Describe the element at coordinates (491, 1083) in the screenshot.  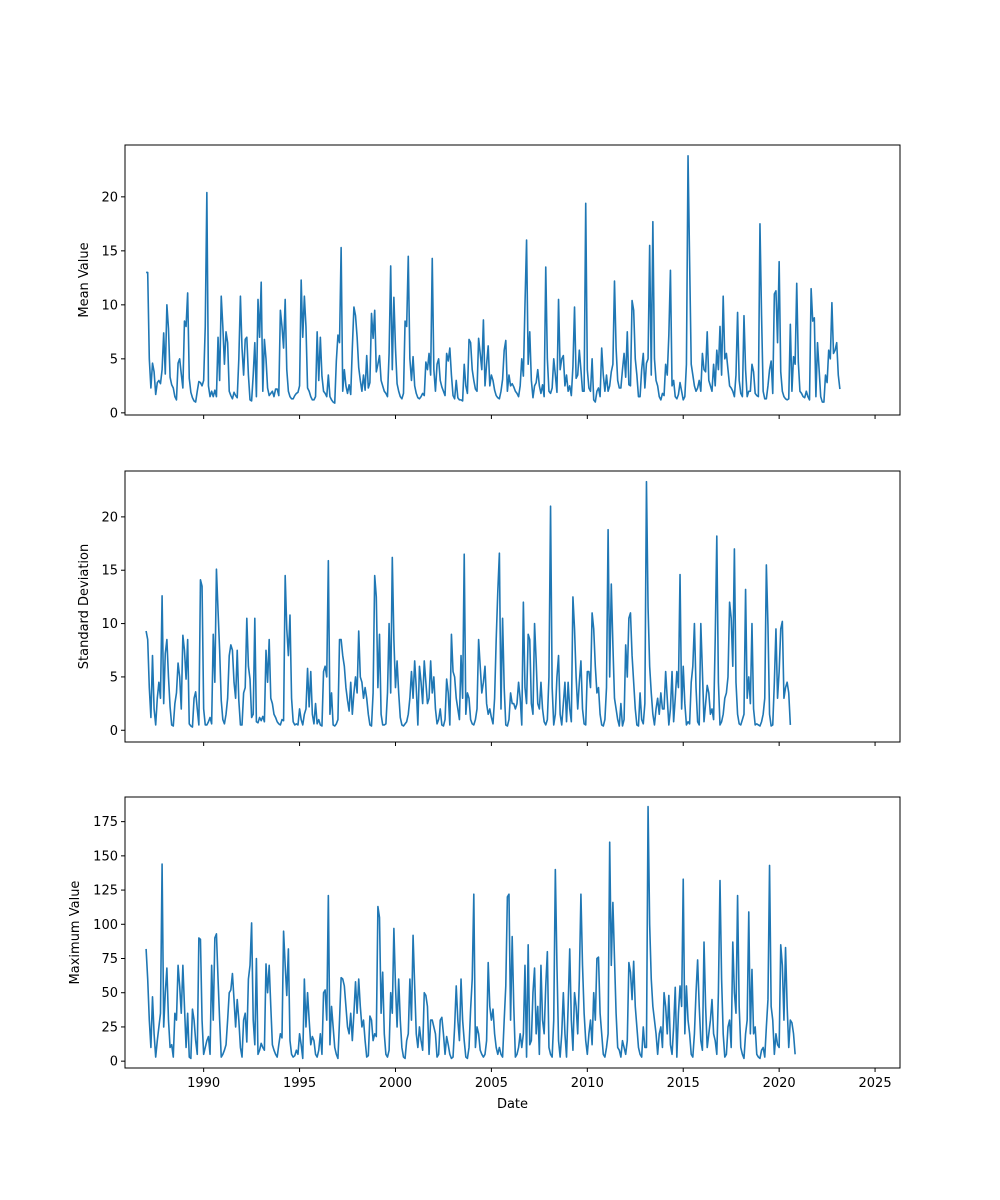
I see `x-tick-label: 2005` at that location.